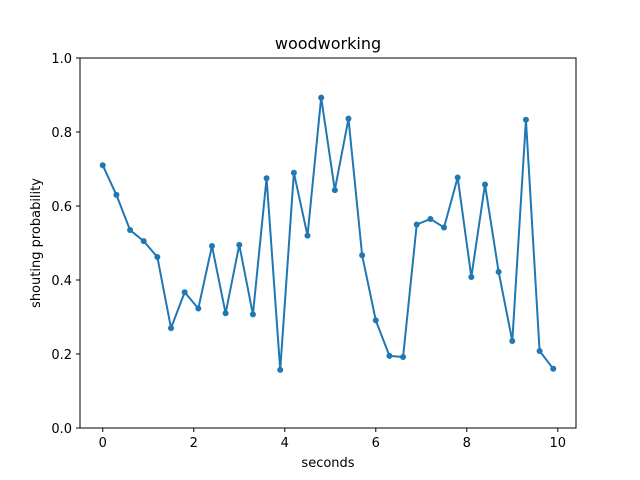  Describe the element at coordinates (61, 429) in the screenshot. I see `y-tick-label: 0.0` at that location.